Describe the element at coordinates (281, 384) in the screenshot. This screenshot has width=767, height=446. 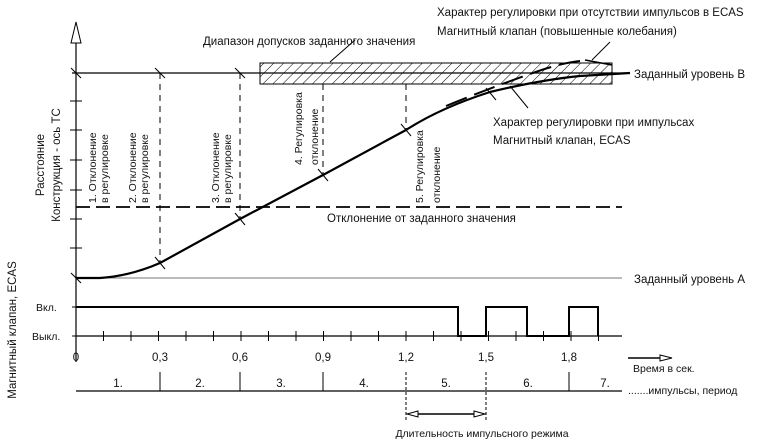
I see `period-3: 3.` at that location.